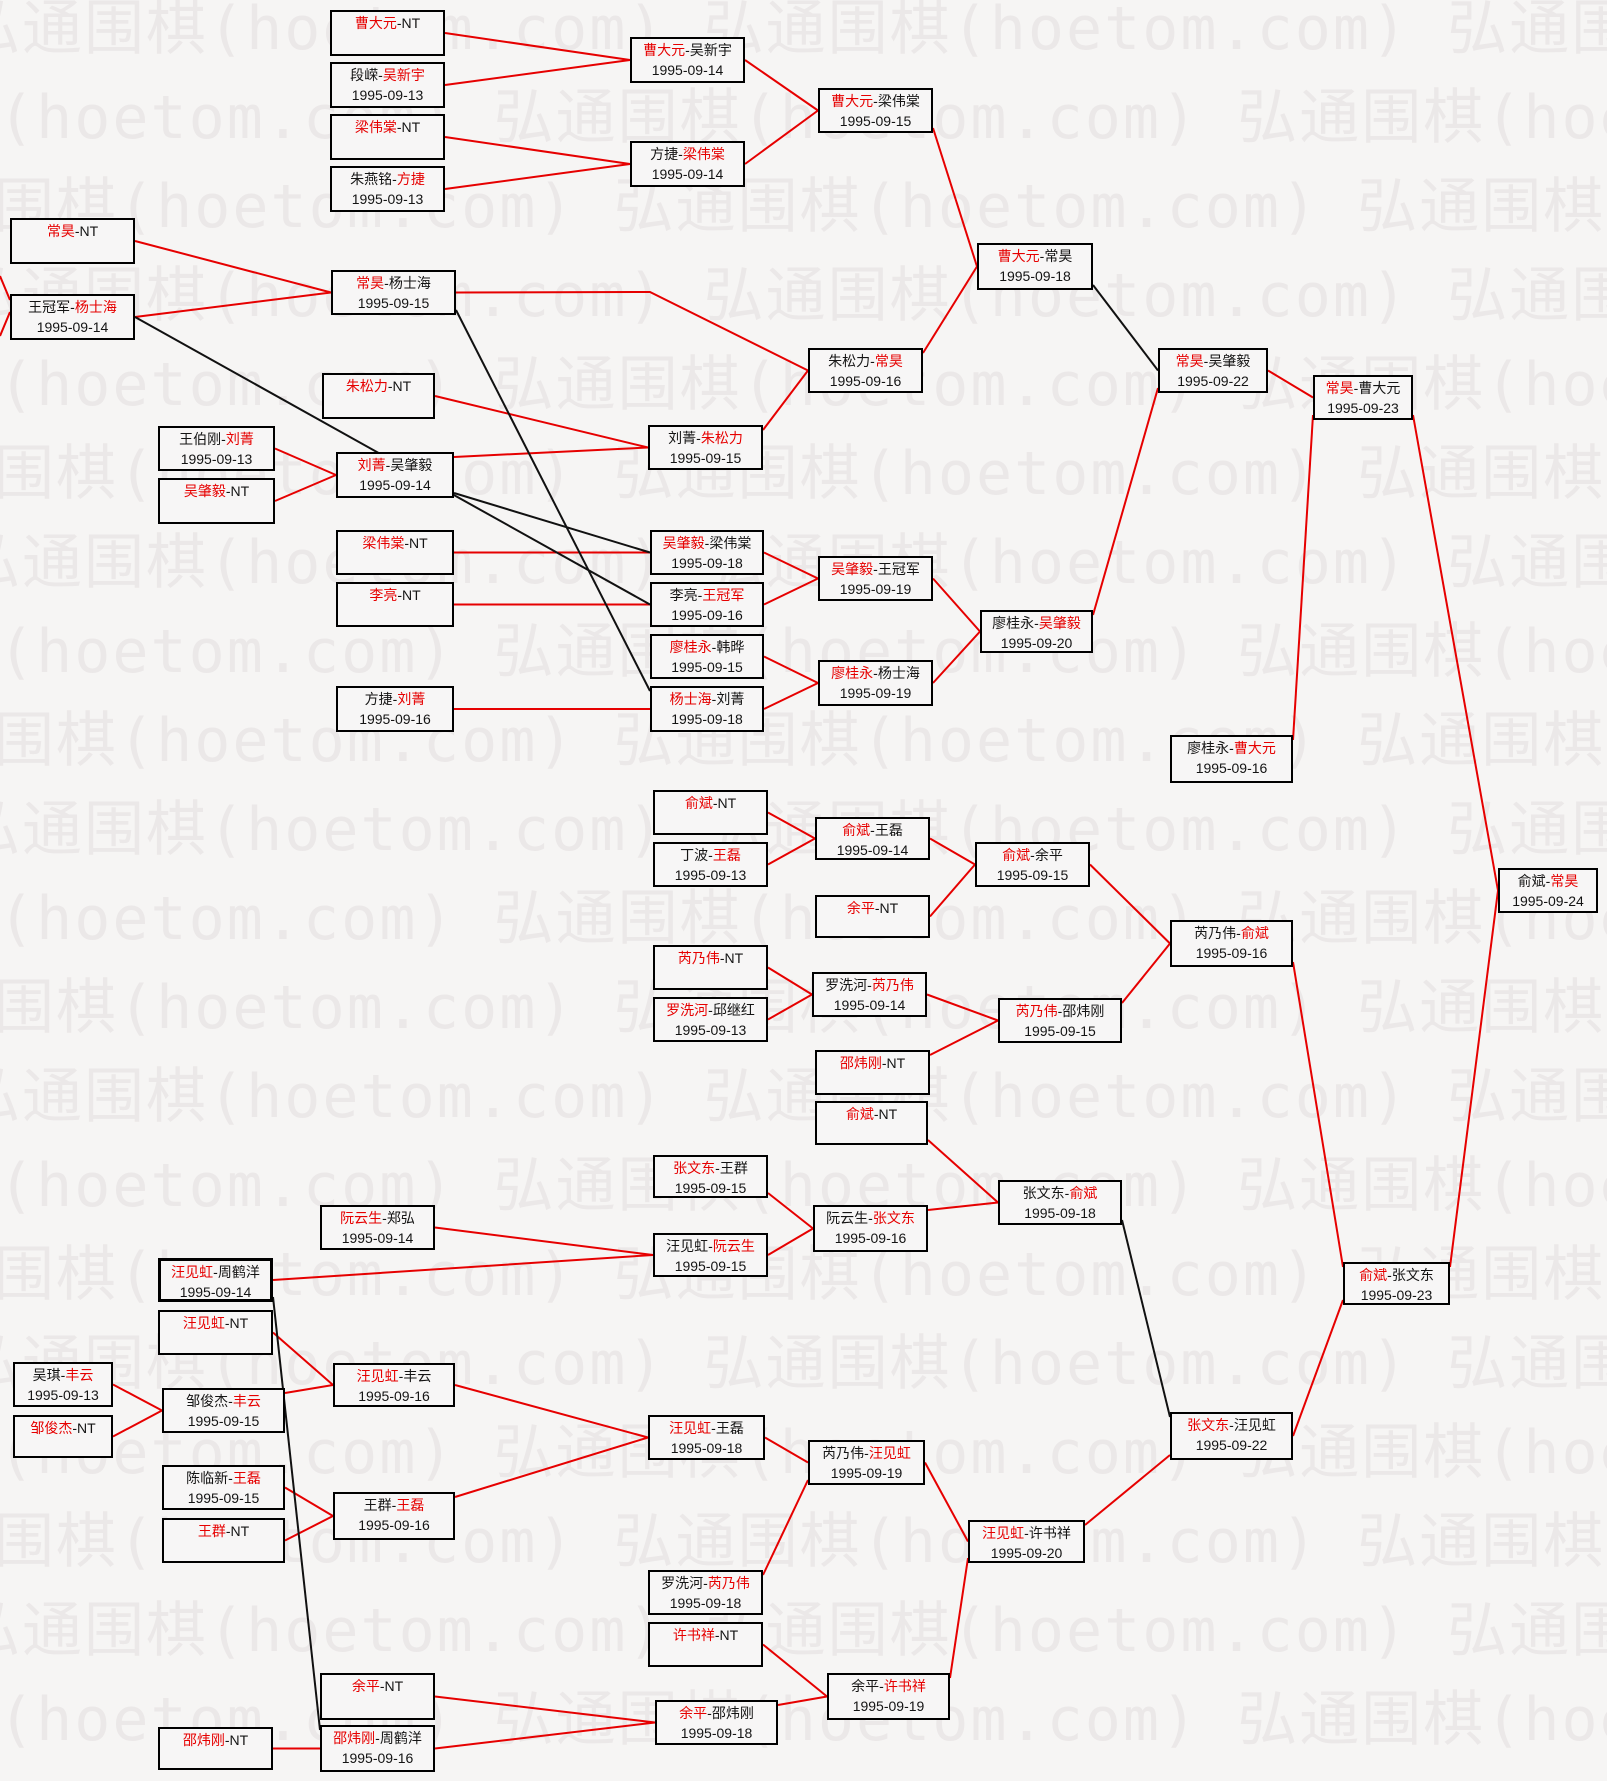  I want to click on match-box-yubinyuping: 俞斌-余平 1995-09-15, so click(1032, 864).